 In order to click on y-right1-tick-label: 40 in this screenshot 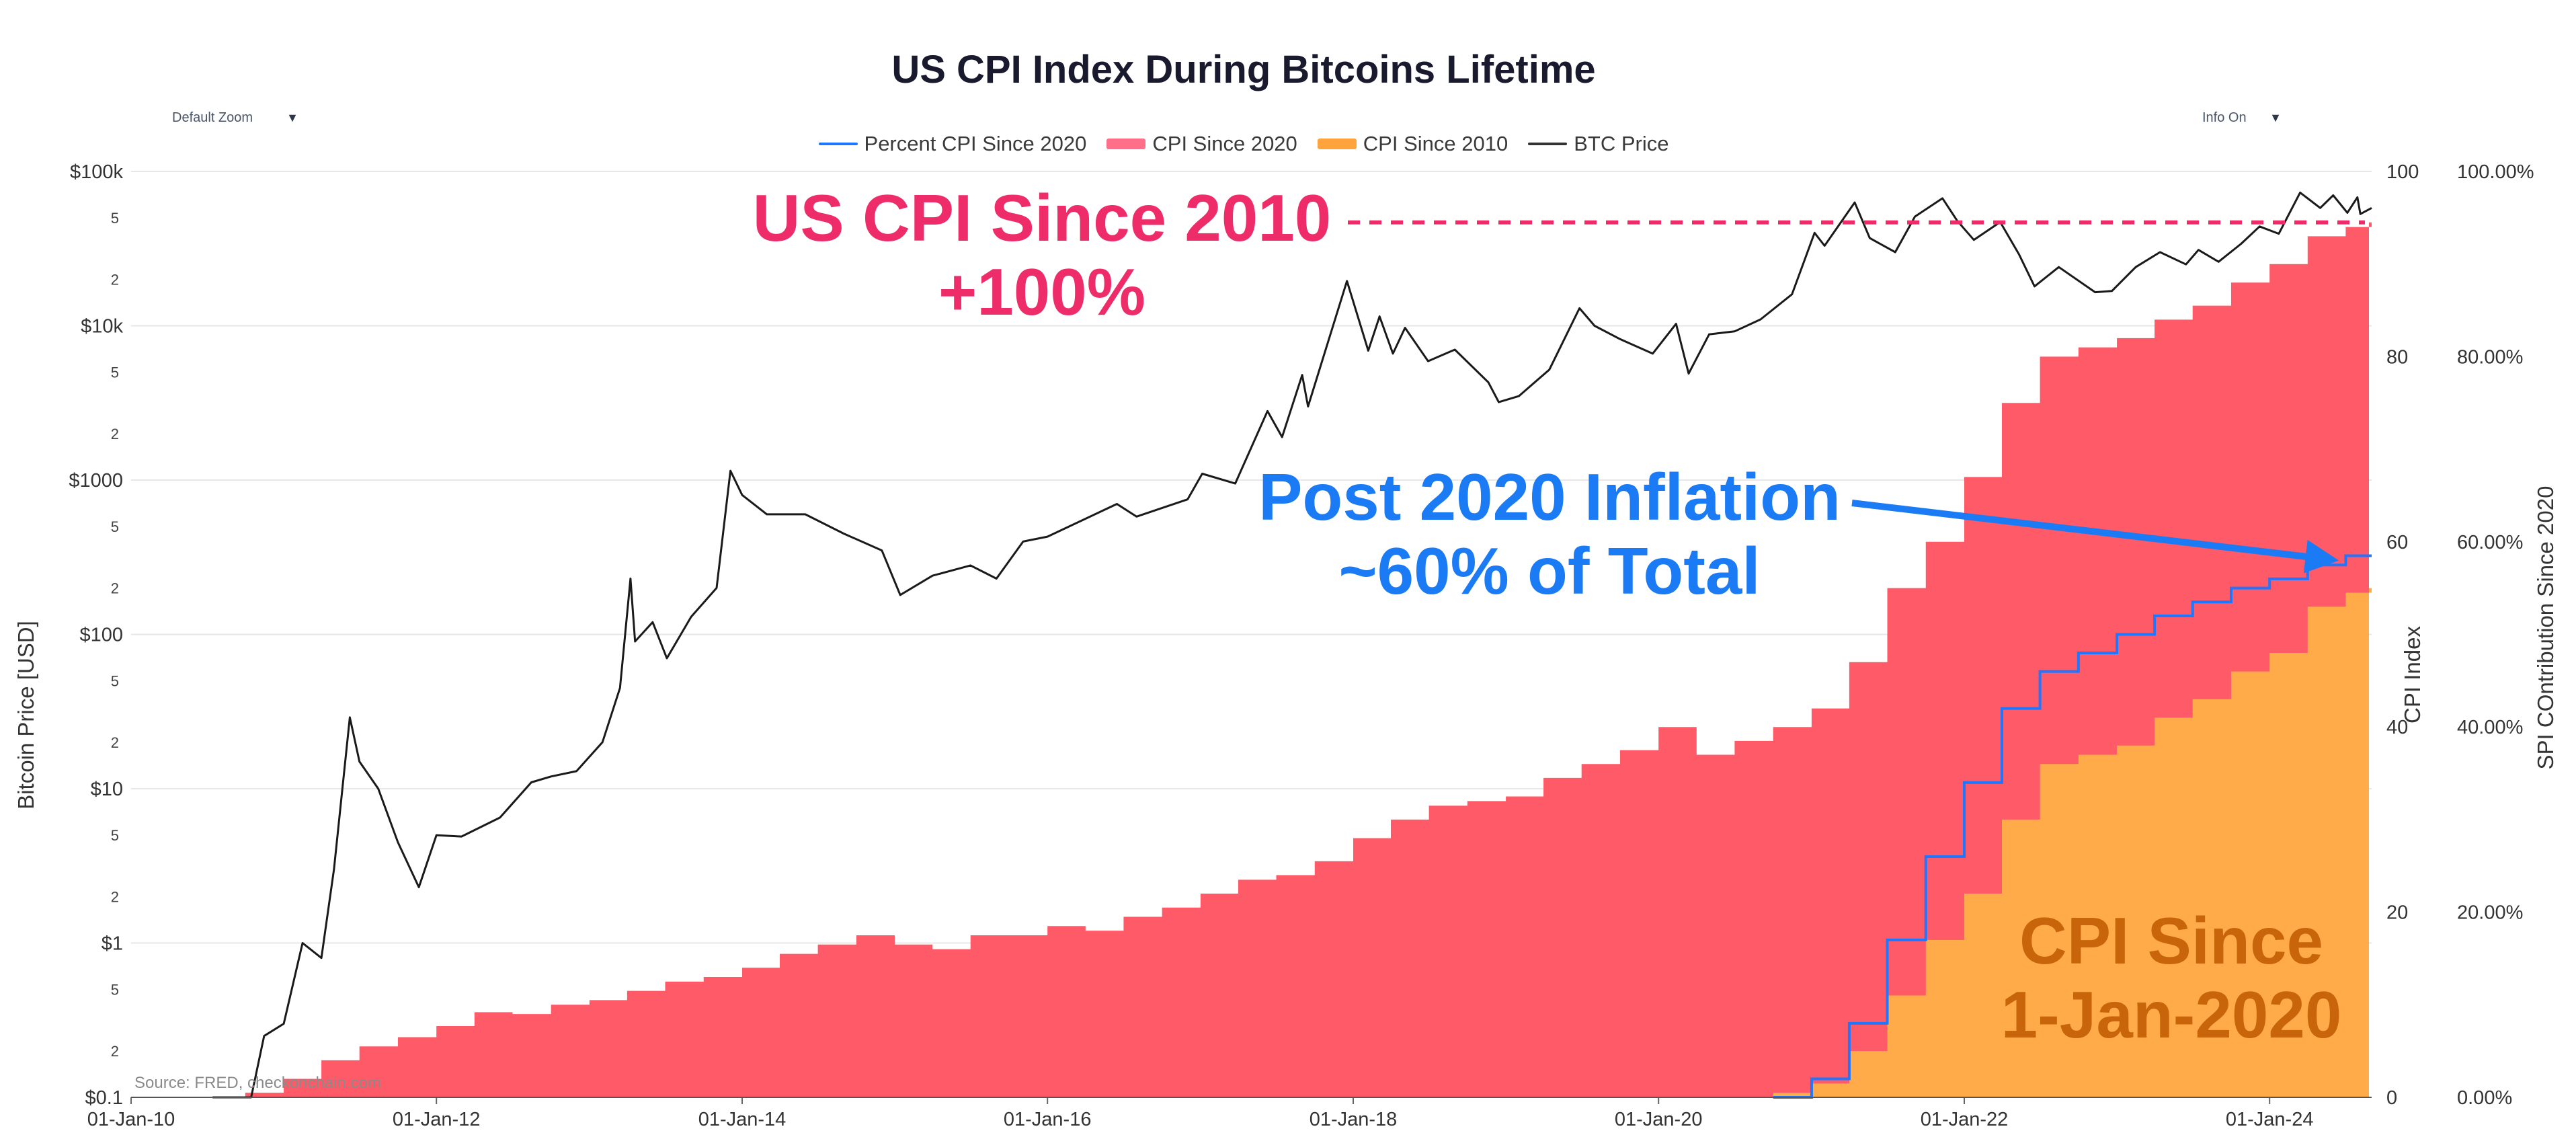, I will do `click(2397, 728)`.